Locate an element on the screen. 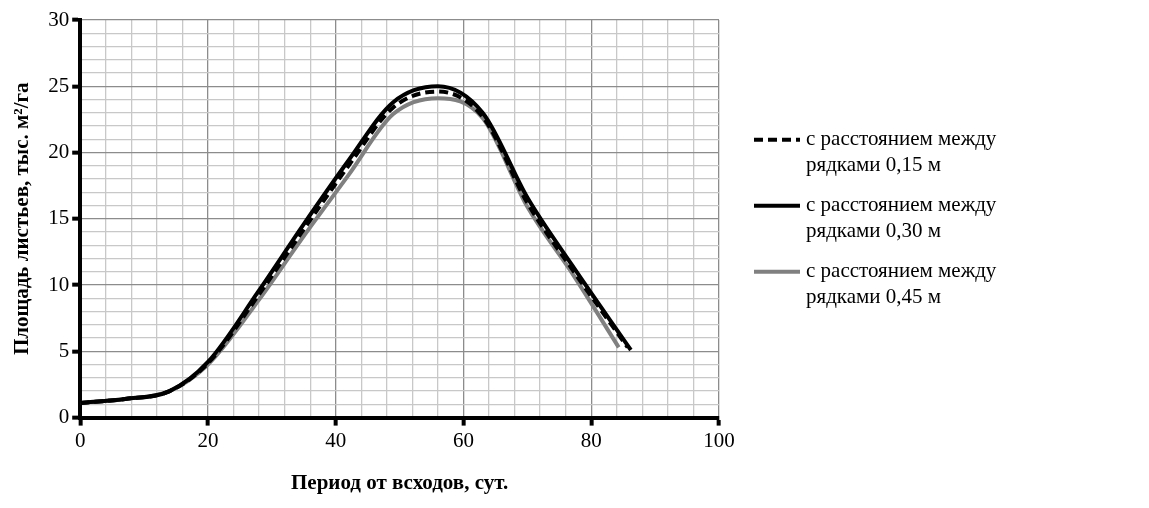 This screenshot has height=508, width=1149. legend-label: с расстоянием между рядками 0,30 м is located at coordinates (901, 217).